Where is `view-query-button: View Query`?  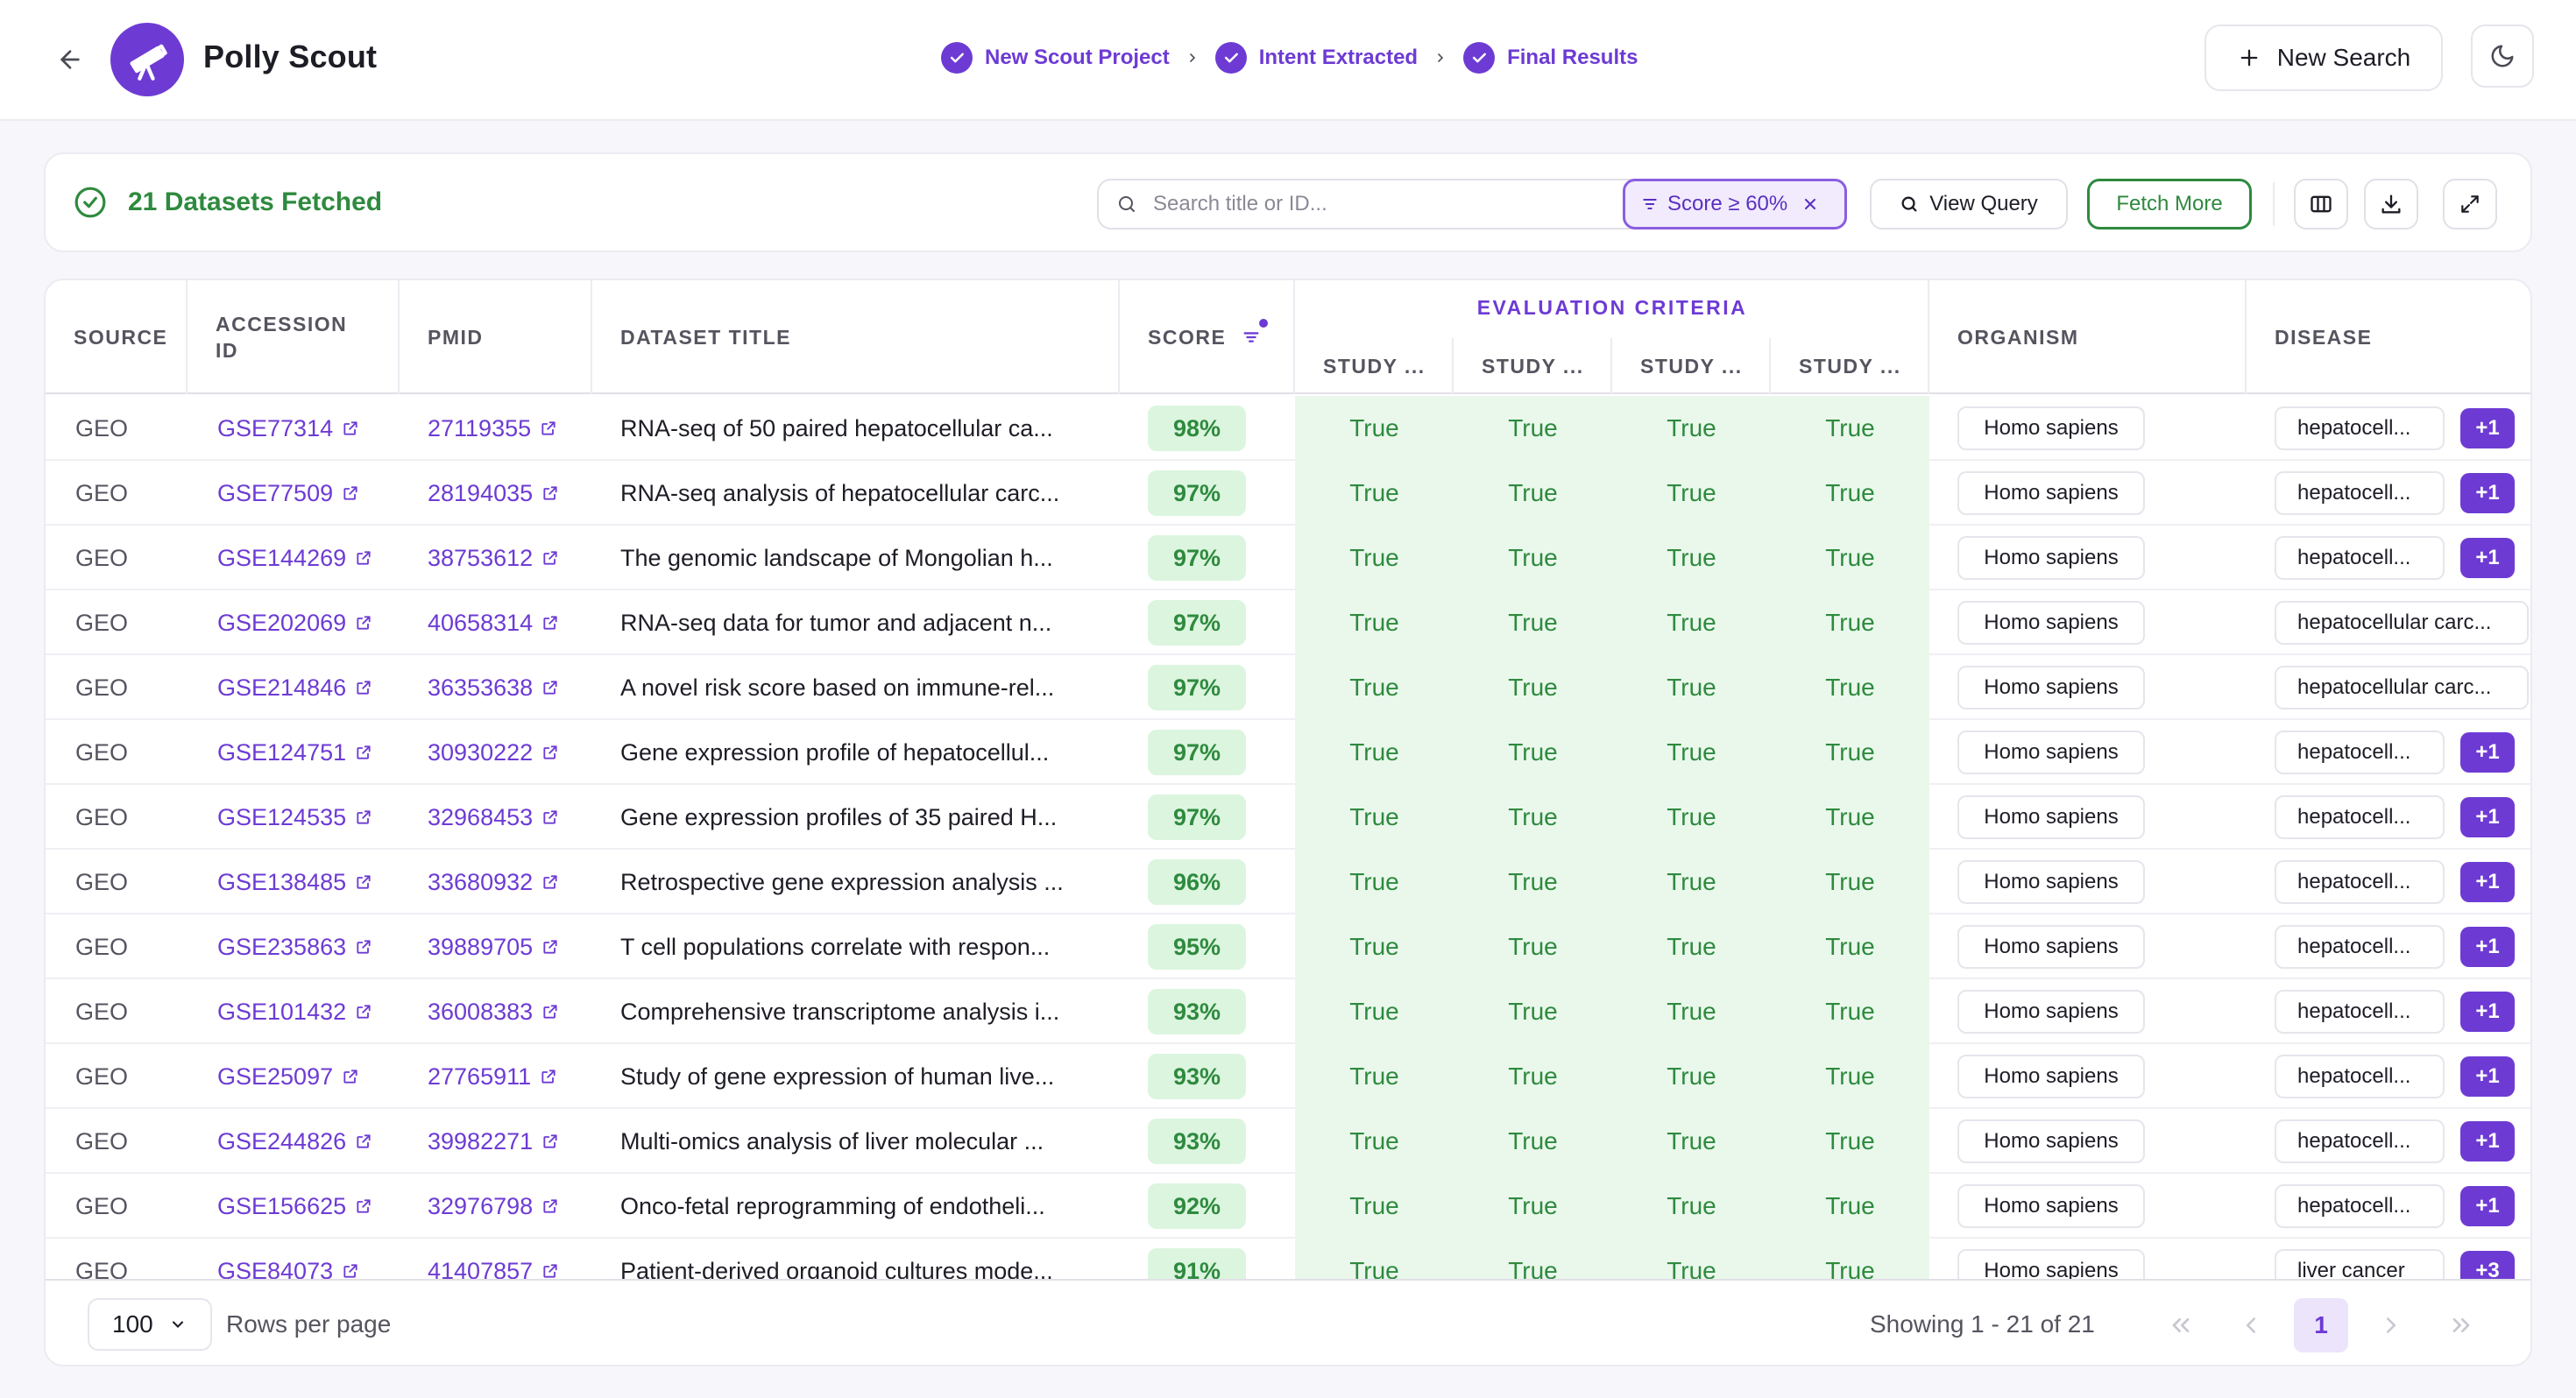 view-query-button: View Query is located at coordinates (1969, 204).